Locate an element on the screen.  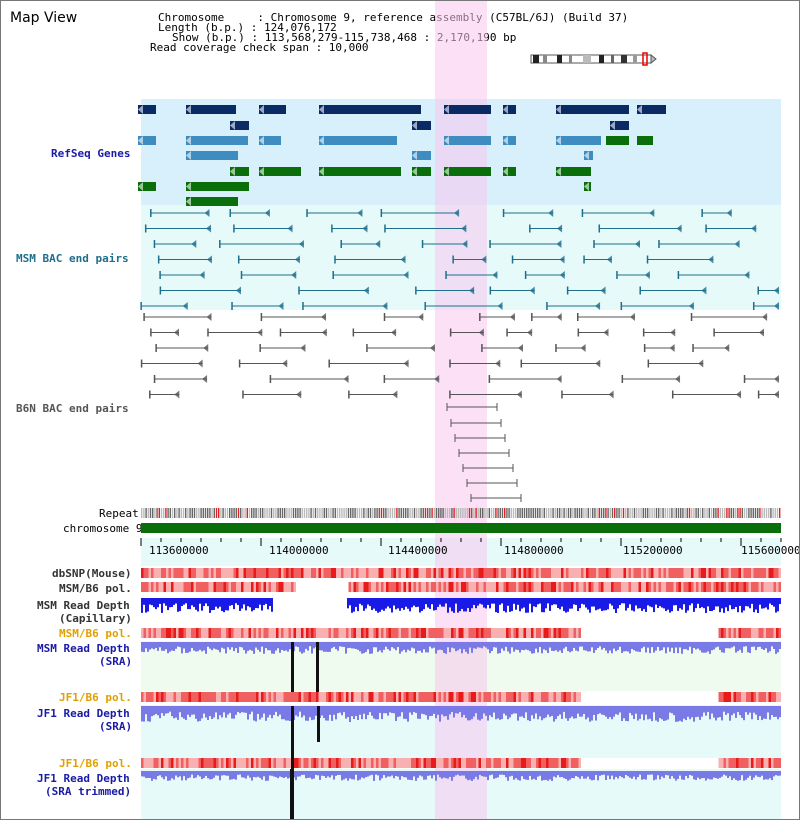
chromosome-label: chromosome 9 is located at coordinates (103, 528).